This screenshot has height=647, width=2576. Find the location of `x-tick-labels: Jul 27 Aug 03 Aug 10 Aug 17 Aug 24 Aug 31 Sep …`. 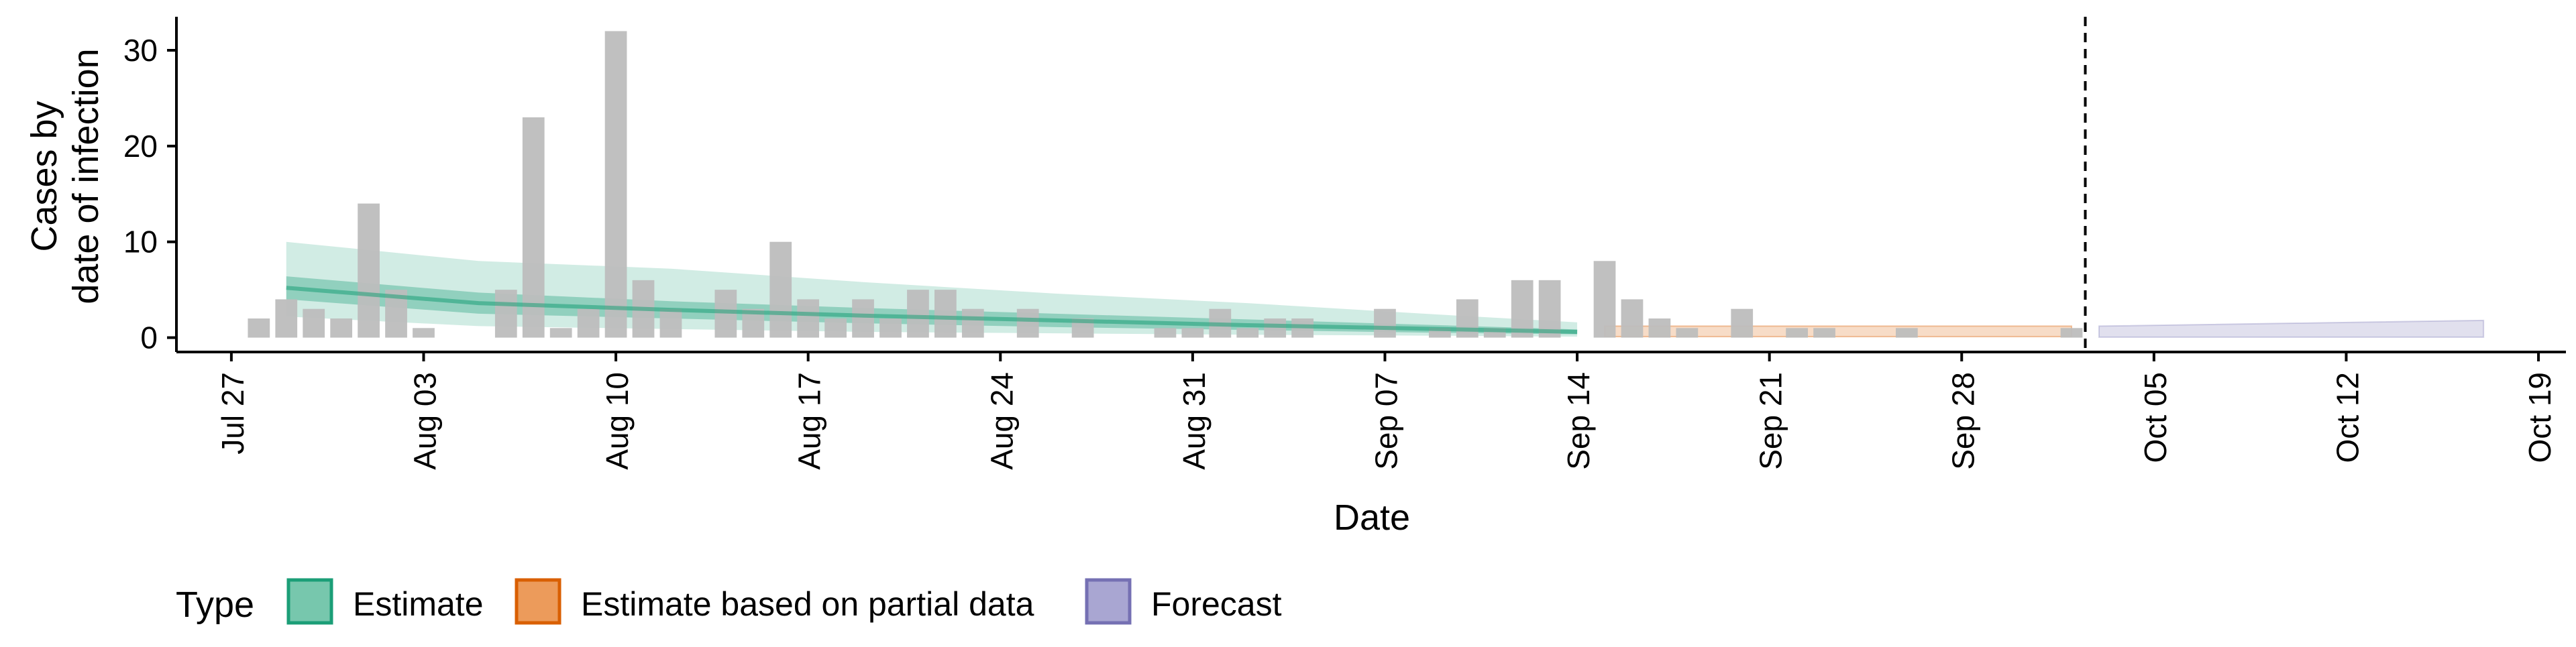

x-tick-labels: Jul 27 Aug 03 Aug 10 Aug 17 Aug 24 Aug 31 Sep … is located at coordinates (1386, 421).